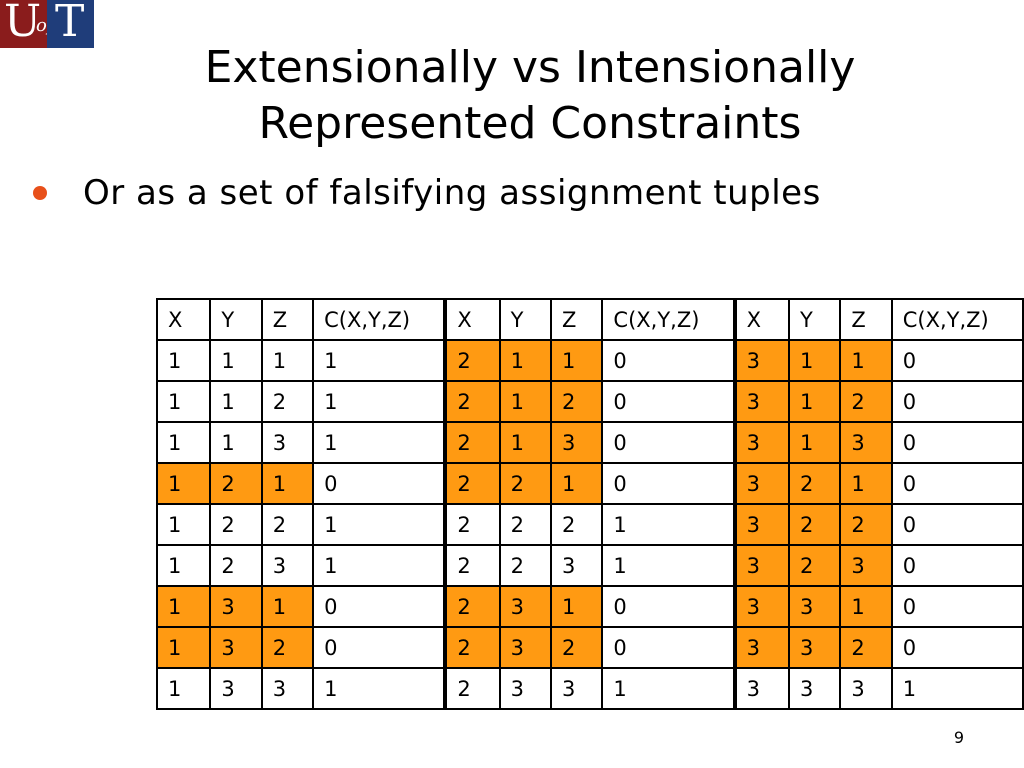  Describe the element at coordinates (530, 67) in the screenshot. I see `slide-title-line1: Extensionally vs Intensionally` at that location.